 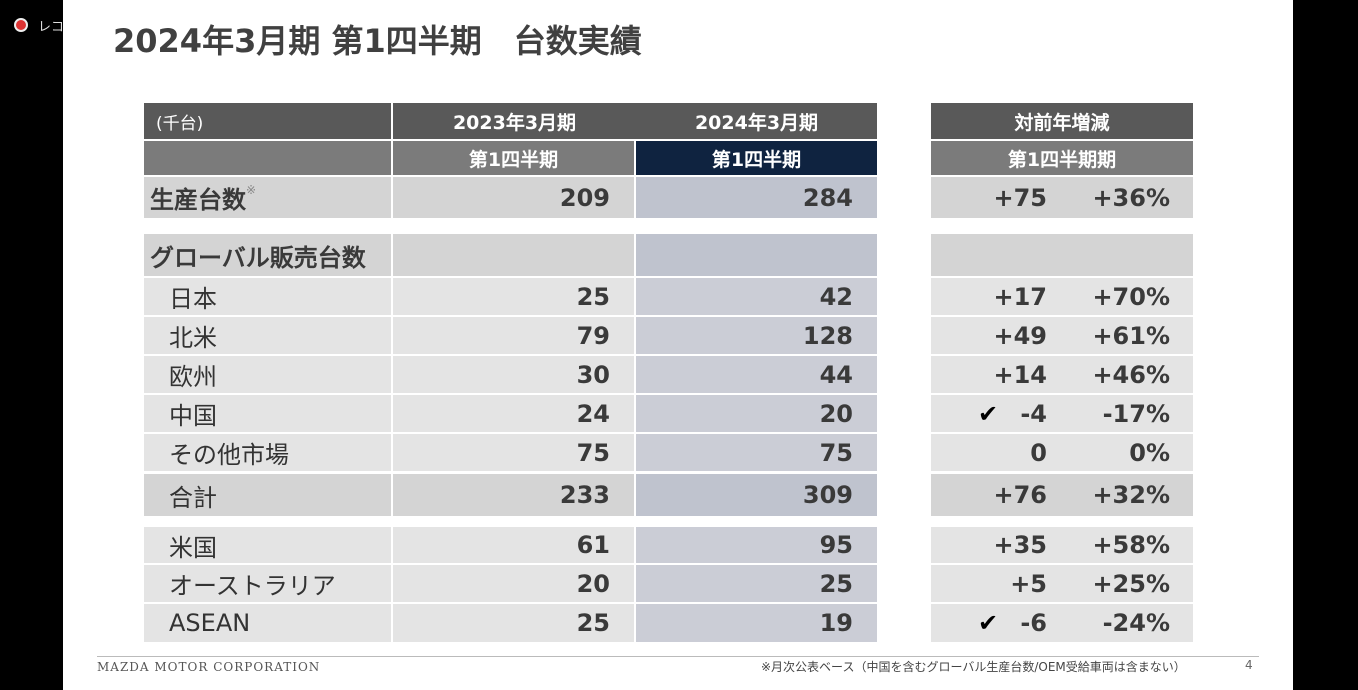 I want to click on footnote: ※月次公表ベース（中国を含むグローバル生産台数/OEM受給車両は含まない）, so click(x=973, y=667).